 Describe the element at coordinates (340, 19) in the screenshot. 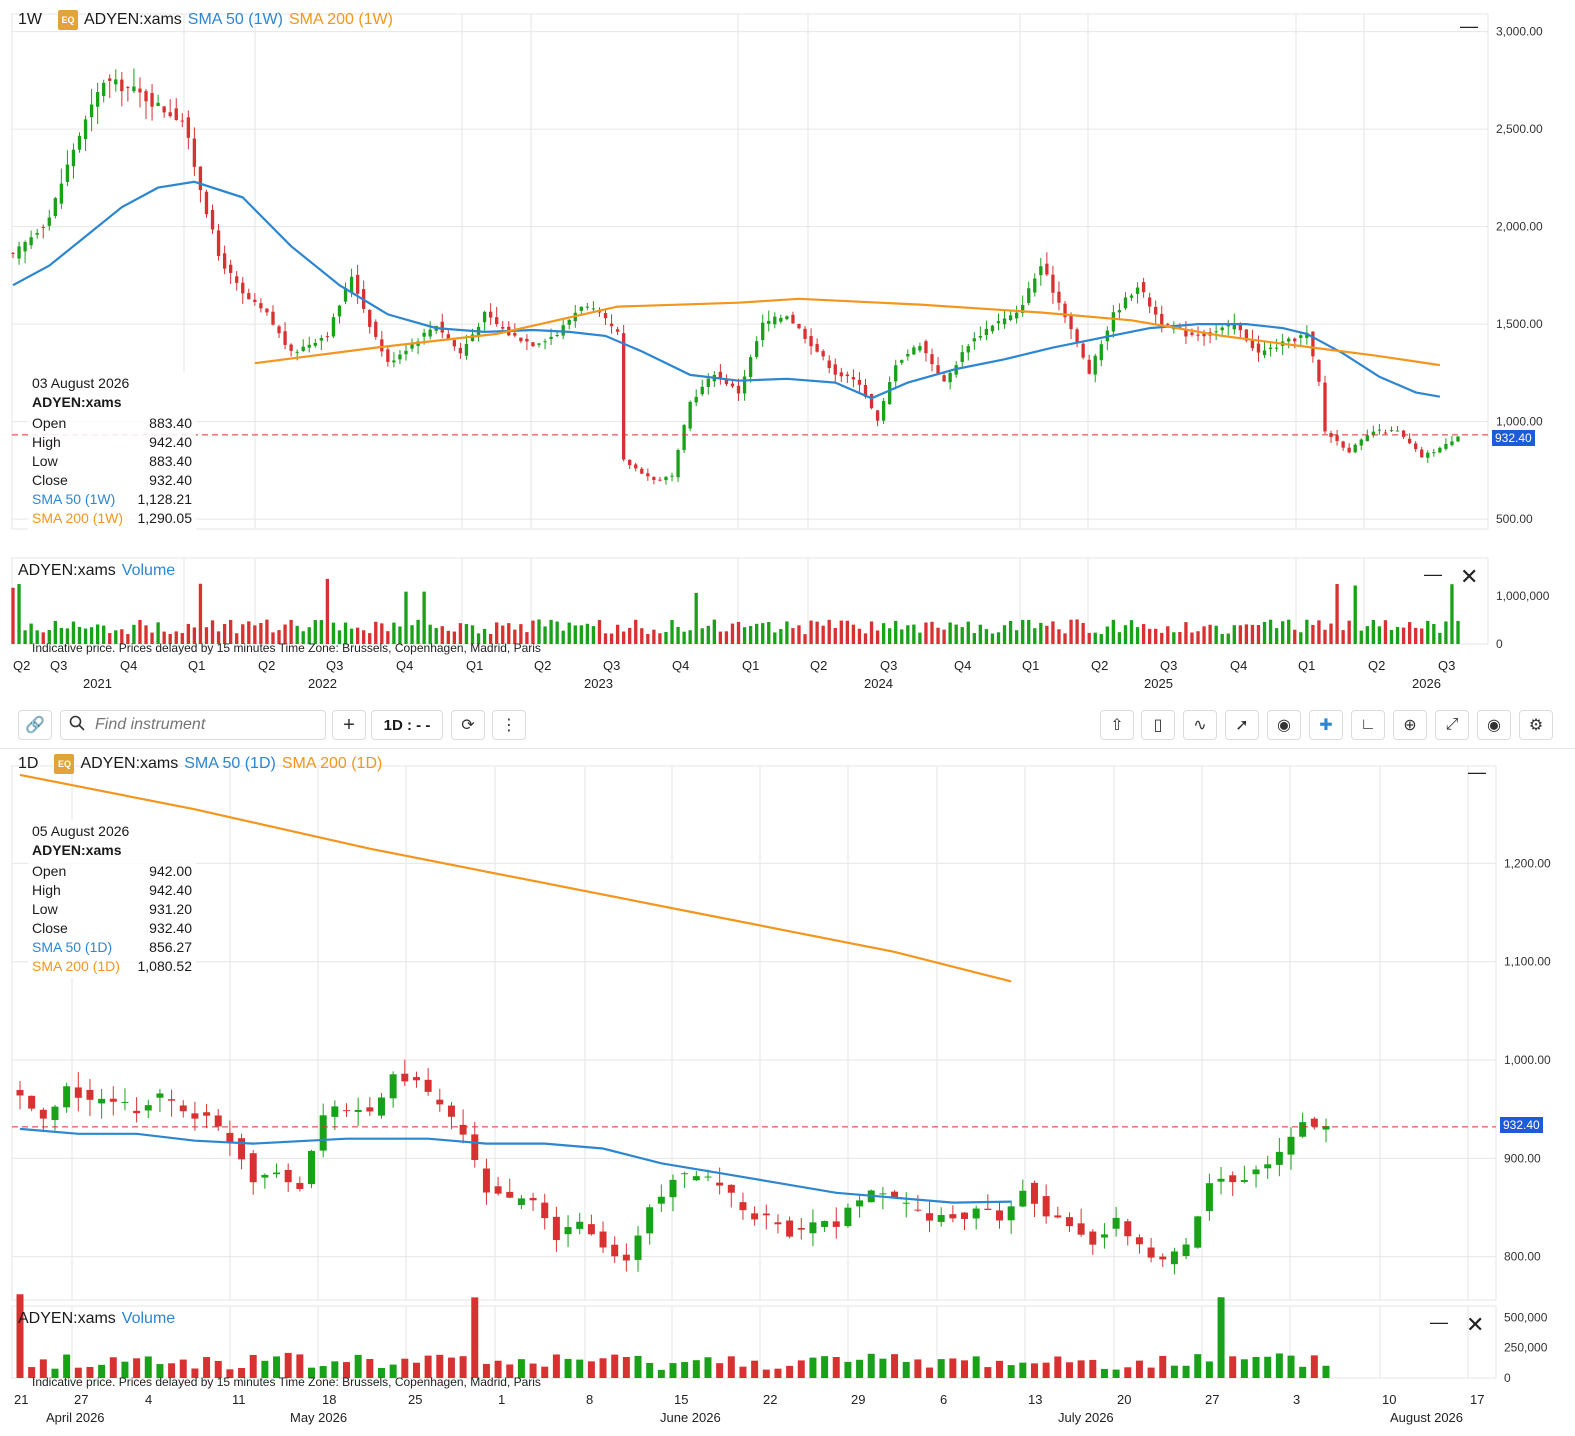

I see `weekly-sma200-label: SMA 200 (1W)` at that location.